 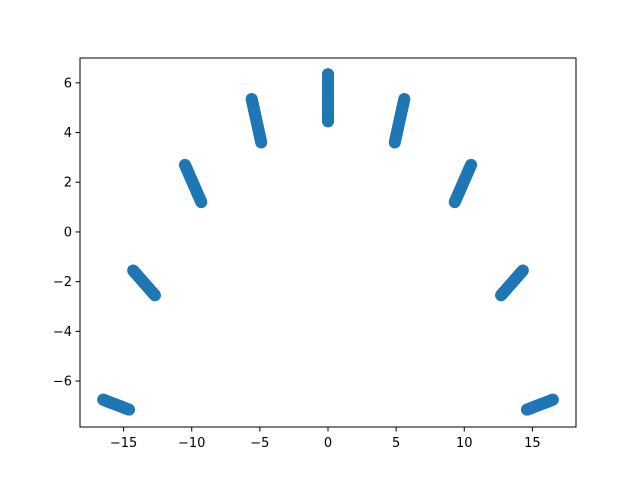 What do you see at coordinates (68, 83) in the screenshot?
I see `y-tick-label: 6` at bounding box center [68, 83].